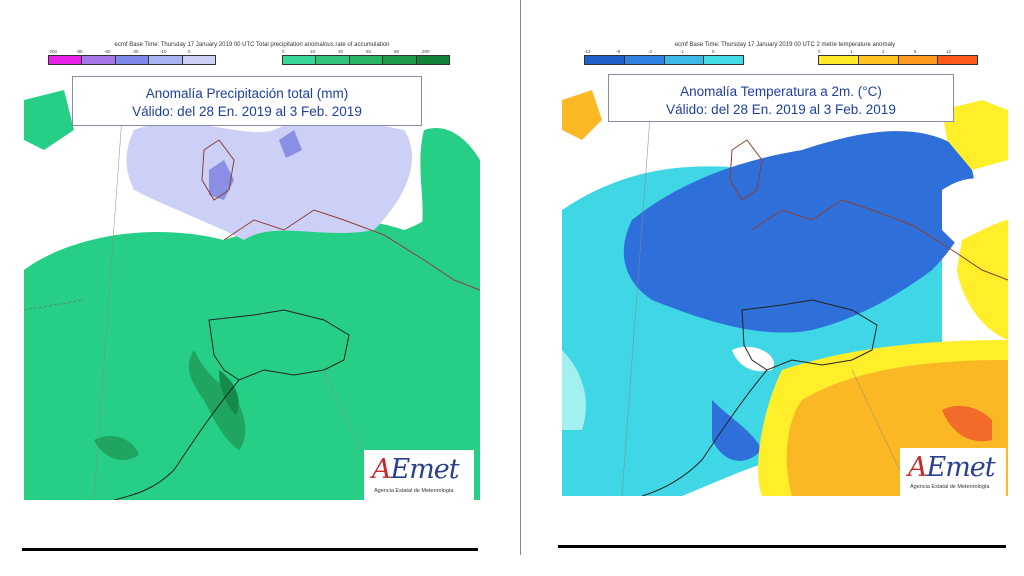 The width and height of the screenshot is (1024, 576). Describe the element at coordinates (163, 51) in the screenshot. I see `colorbar-tick-label: -10` at that location.